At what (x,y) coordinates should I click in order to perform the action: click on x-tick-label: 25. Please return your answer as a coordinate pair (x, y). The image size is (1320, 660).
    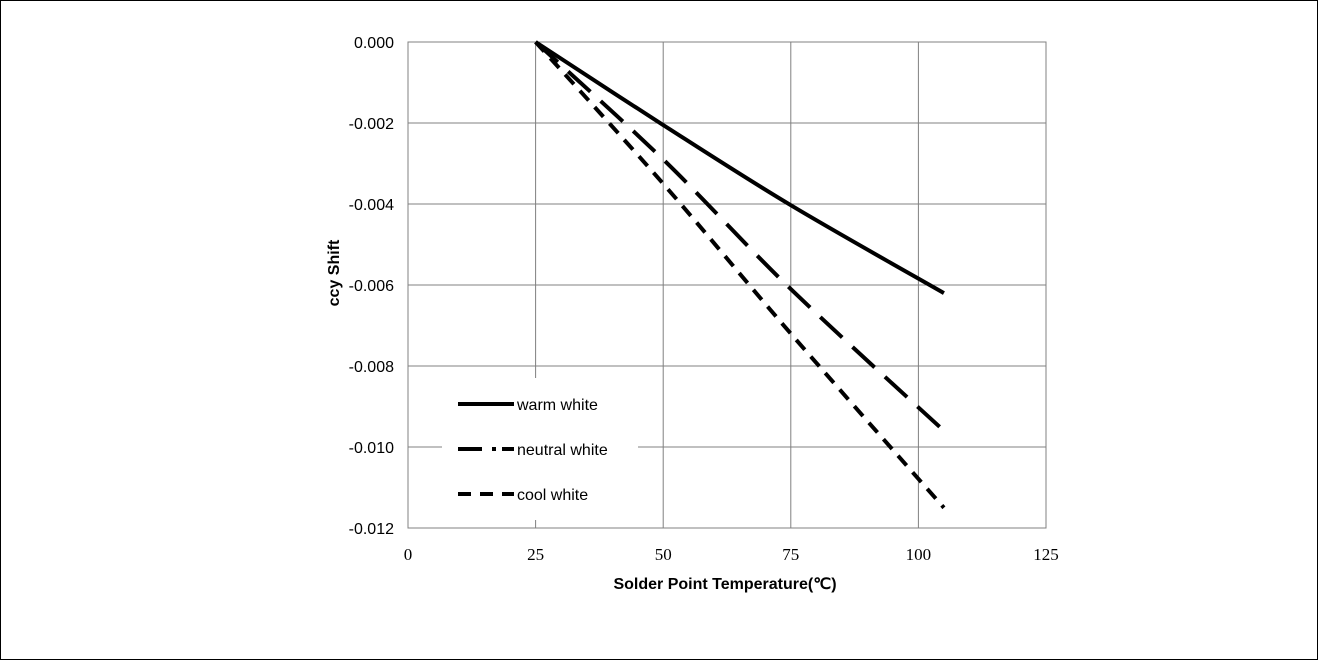
    Looking at the image, I should click on (535, 554).